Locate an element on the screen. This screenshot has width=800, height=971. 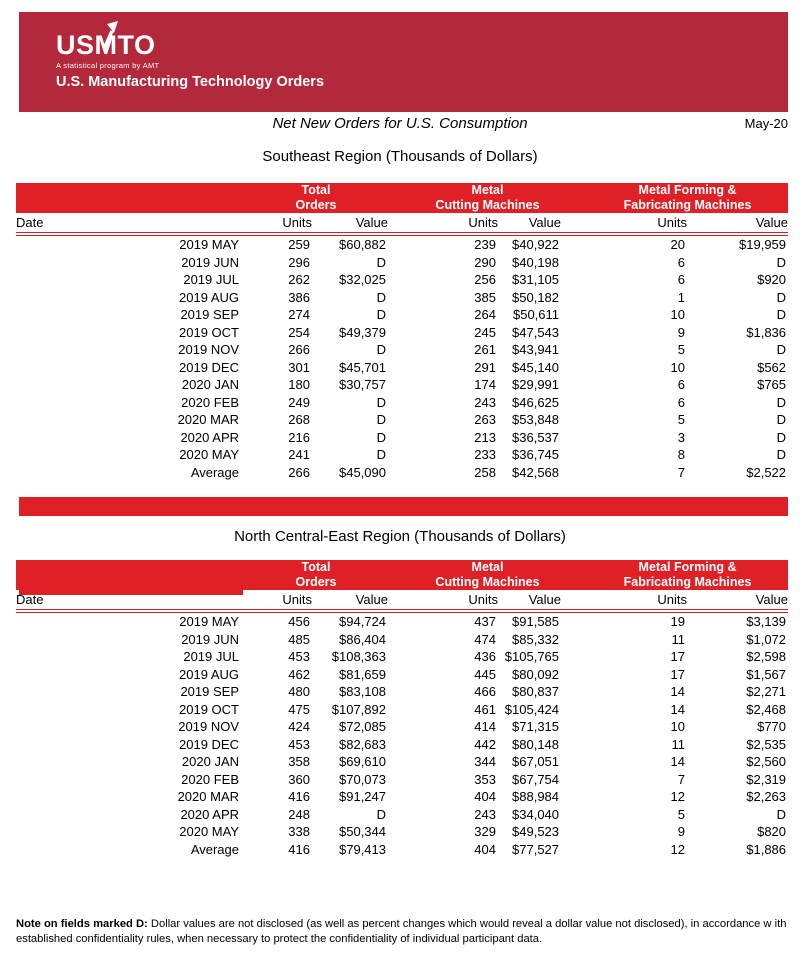
data-cell: 243 is located at coordinates (485, 402).